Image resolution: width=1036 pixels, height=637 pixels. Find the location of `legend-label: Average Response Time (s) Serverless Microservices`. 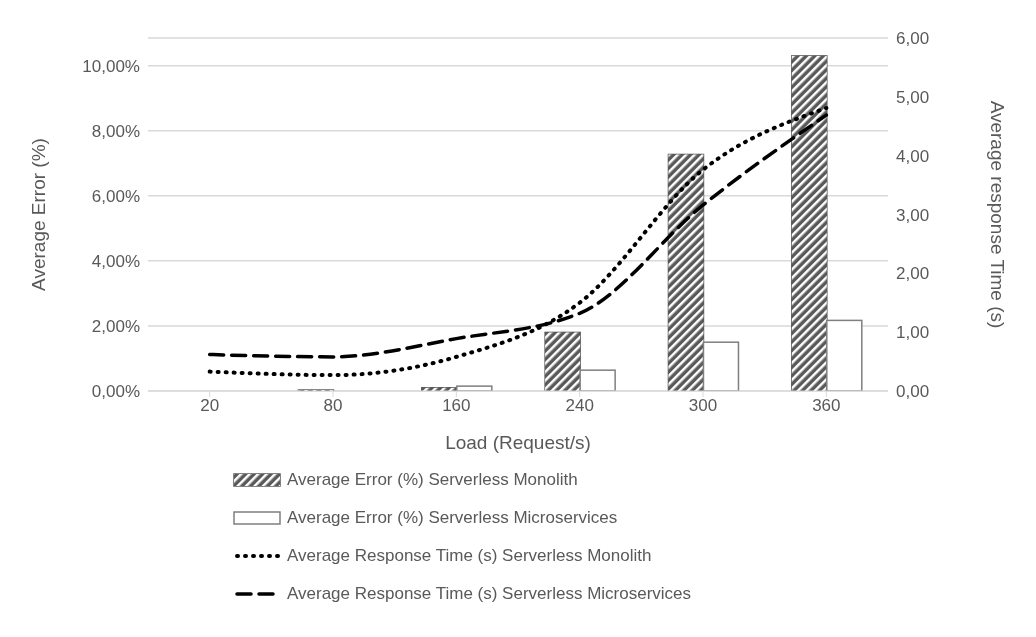

legend-label: Average Response Time (s) Serverless Microservices is located at coordinates (489, 594).